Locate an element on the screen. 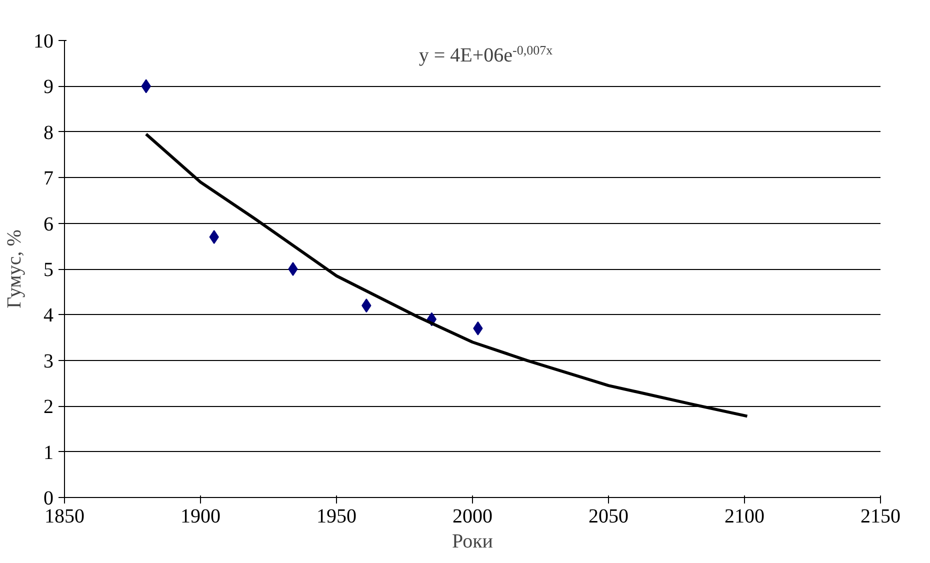  x-tick-label: 2100 is located at coordinates (744, 517).